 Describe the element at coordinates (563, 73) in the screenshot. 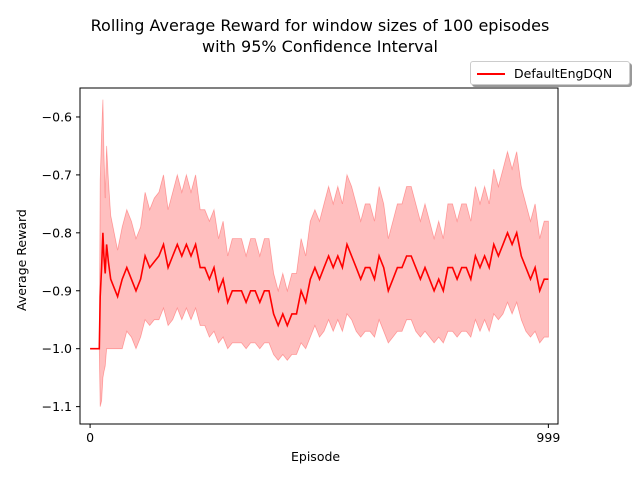

I see `legend-label-defaultengdqn: DefaultEngDQN` at that location.